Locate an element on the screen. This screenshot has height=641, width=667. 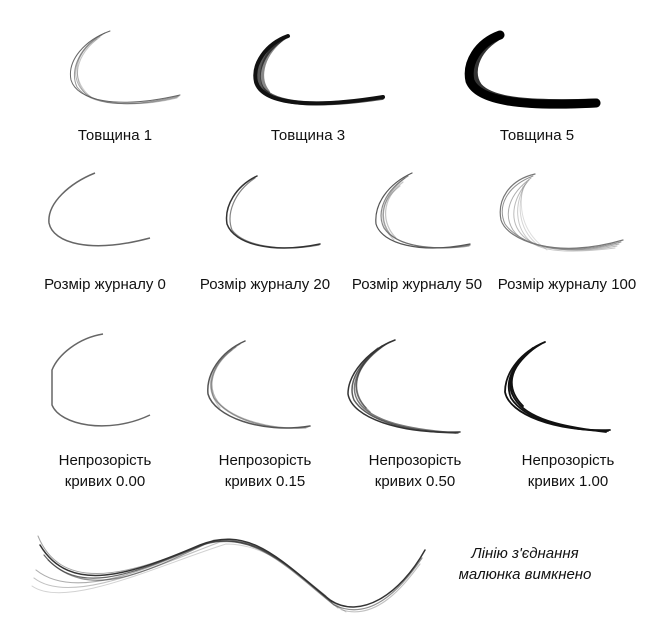
thickness-1-label: Товщина 1 is located at coordinates (115, 135).